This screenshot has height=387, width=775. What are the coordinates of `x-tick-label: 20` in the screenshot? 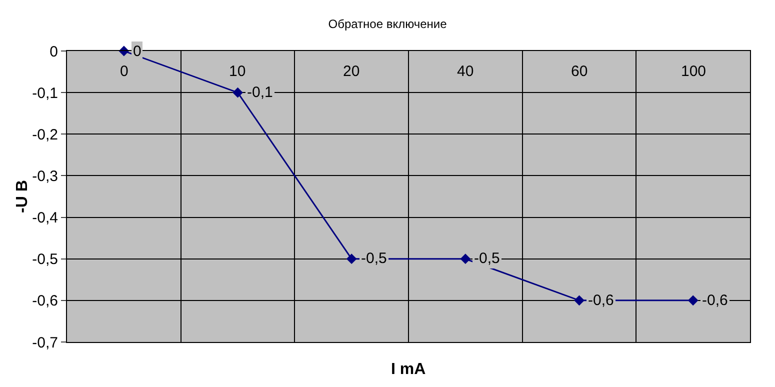 It's located at (351, 71).